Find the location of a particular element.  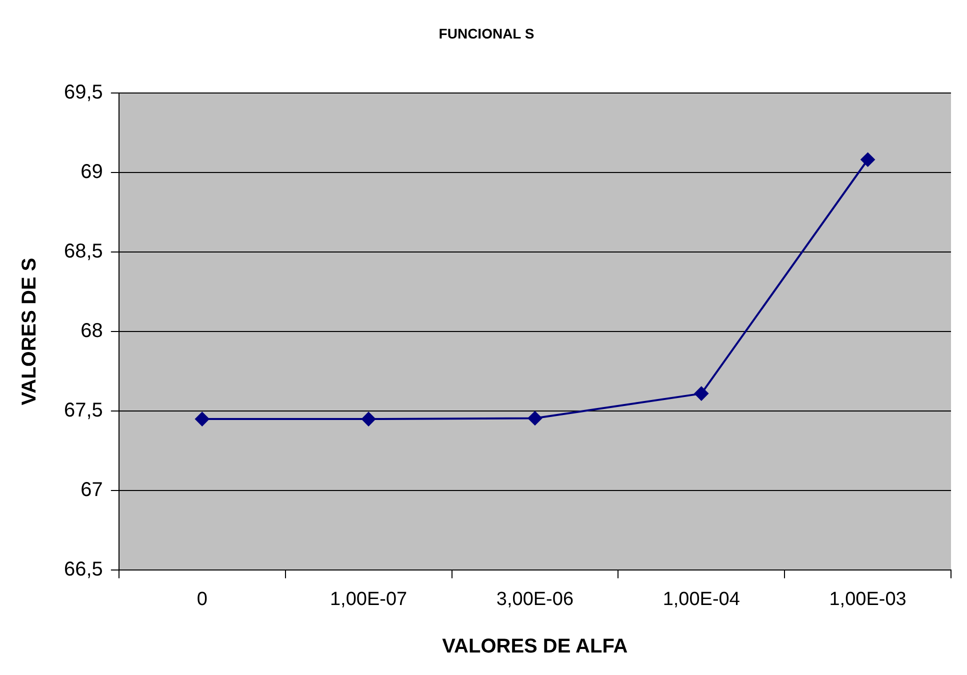

x-axis-title: VALORES DE ALFA is located at coordinates (535, 647).